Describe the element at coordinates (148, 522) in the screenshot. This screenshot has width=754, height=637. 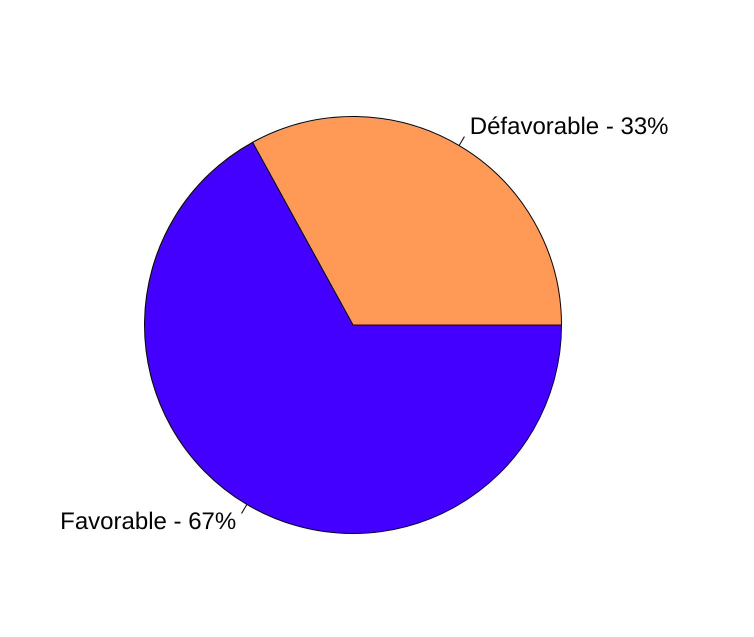
I see `slice-label: Favorable - 67%` at that location.